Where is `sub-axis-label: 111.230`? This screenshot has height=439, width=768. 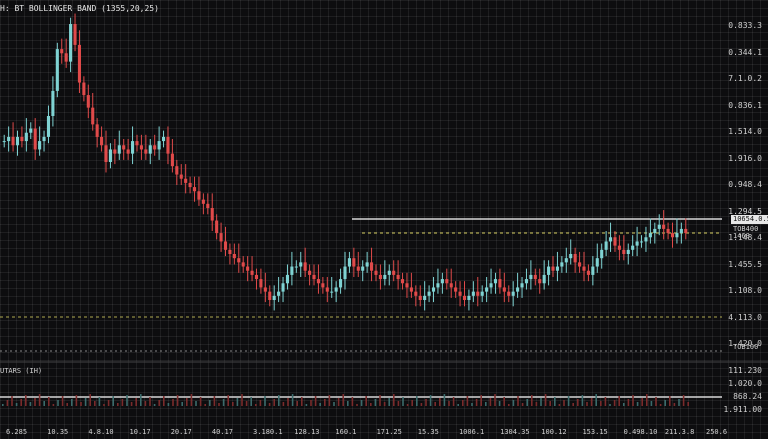 sub-axis-label: 111.230 is located at coordinates (745, 370).